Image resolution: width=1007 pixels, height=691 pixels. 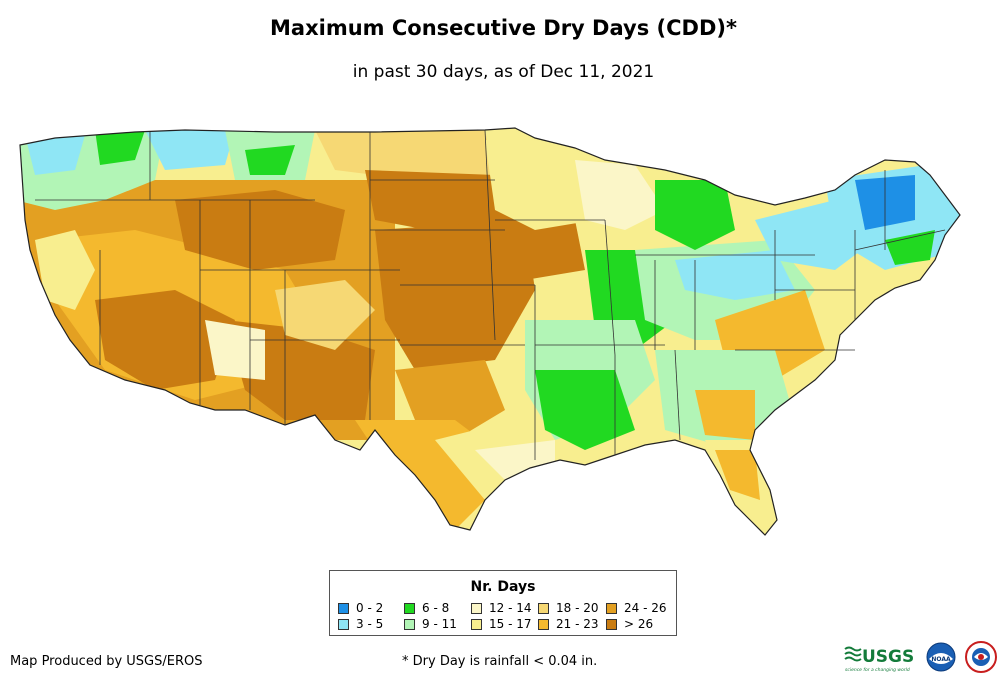 I want to click on legend-item: 18 - 20, so click(x=568, y=608).